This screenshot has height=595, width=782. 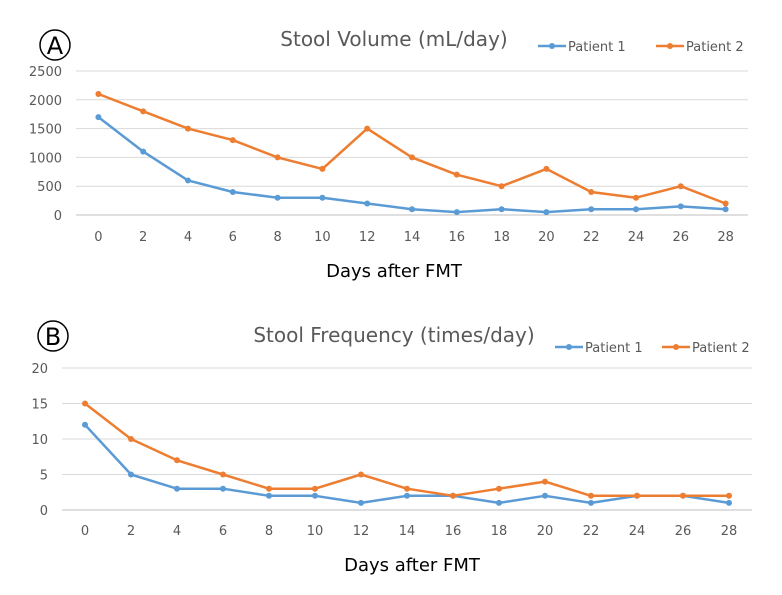 I want to click on chart-title: Stool Volume (mL/day), so click(x=393, y=39).